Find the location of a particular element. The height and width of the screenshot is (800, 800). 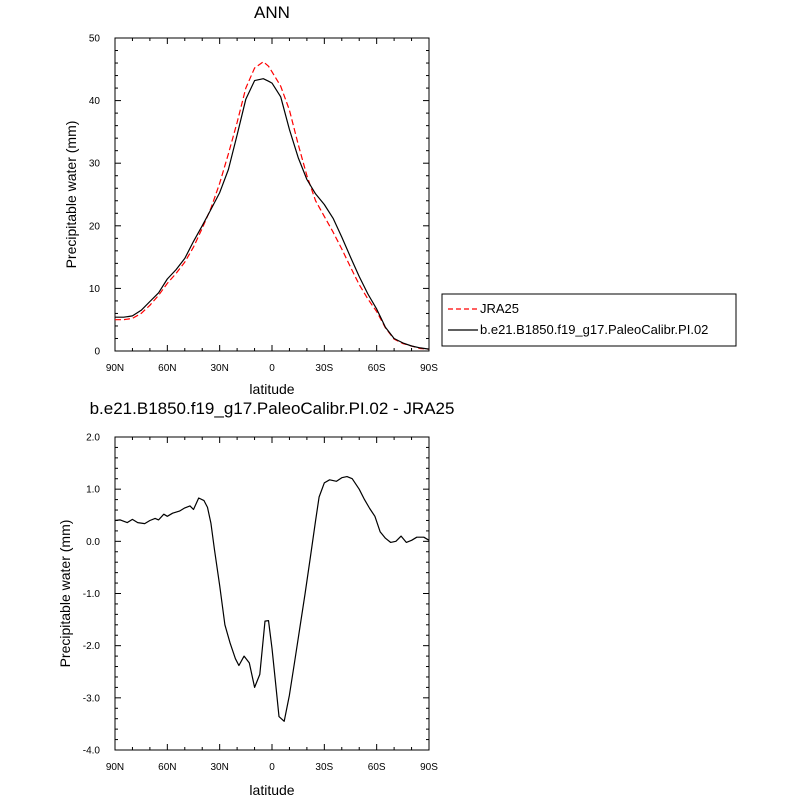

y-tick-label: 0 is located at coordinates (97, 352).